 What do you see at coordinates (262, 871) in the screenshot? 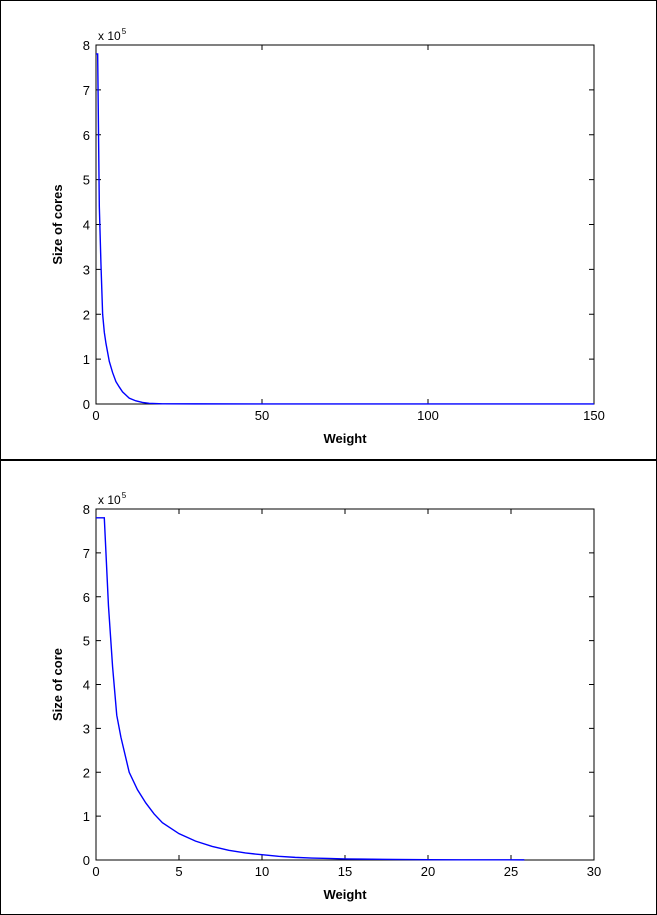
I see `x-tick-label: 10` at bounding box center [262, 871].